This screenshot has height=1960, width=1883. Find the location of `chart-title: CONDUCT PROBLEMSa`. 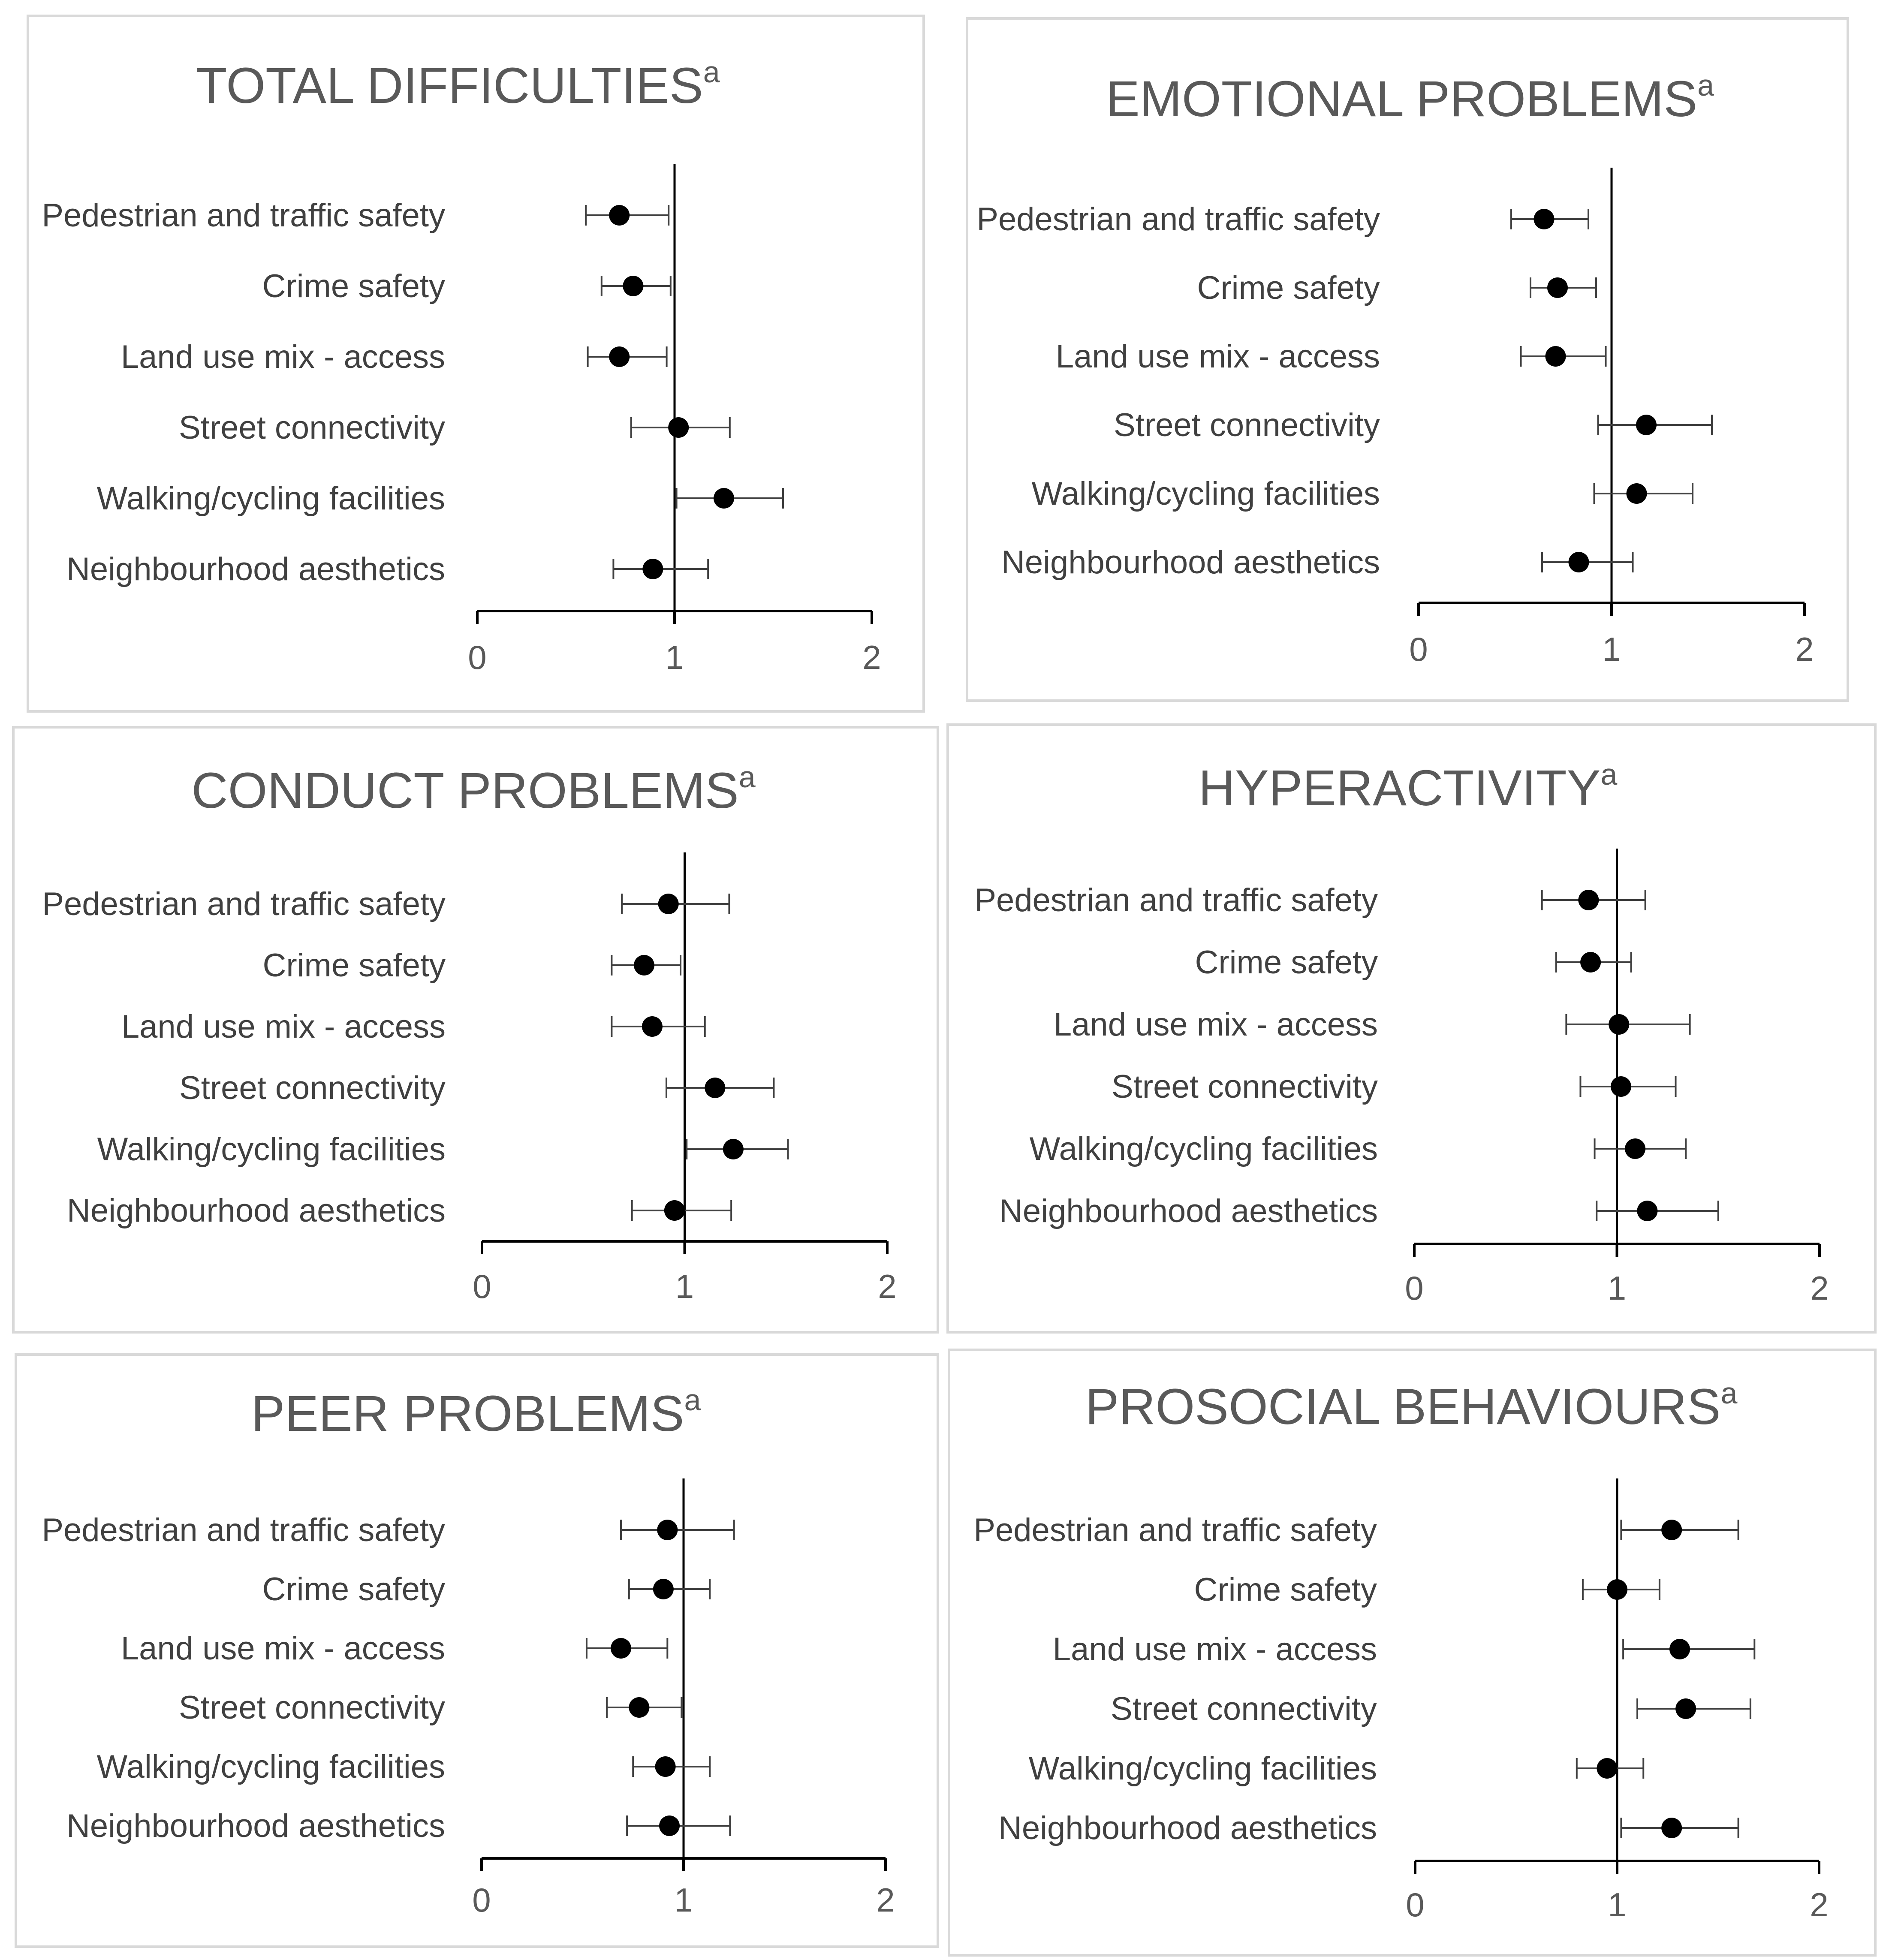

chart-title: CONDUCT PROBLEMSa is located at coordinates (473, 789).